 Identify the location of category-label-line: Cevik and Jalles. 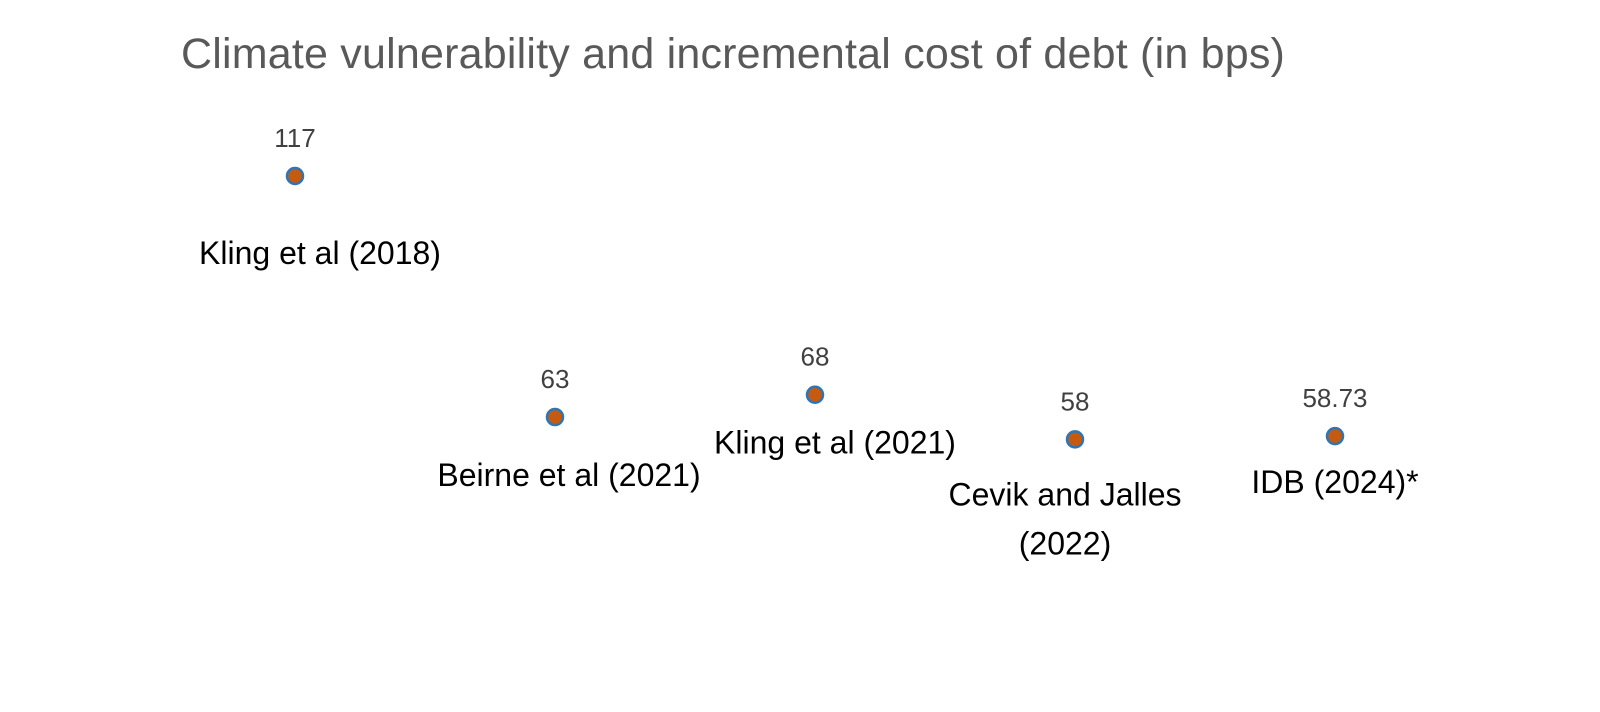
(1065, 494).